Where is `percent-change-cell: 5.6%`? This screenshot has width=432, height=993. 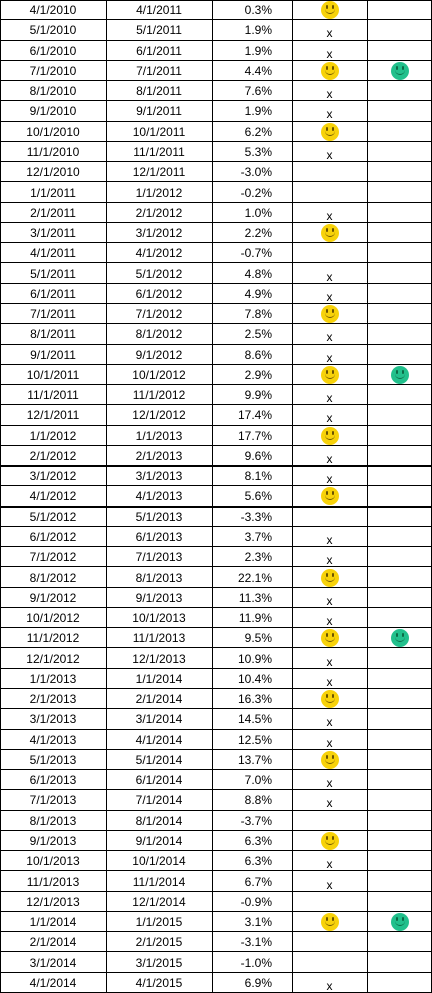
percent-change-cell: 5.6% is located at coordinates (258, 496).